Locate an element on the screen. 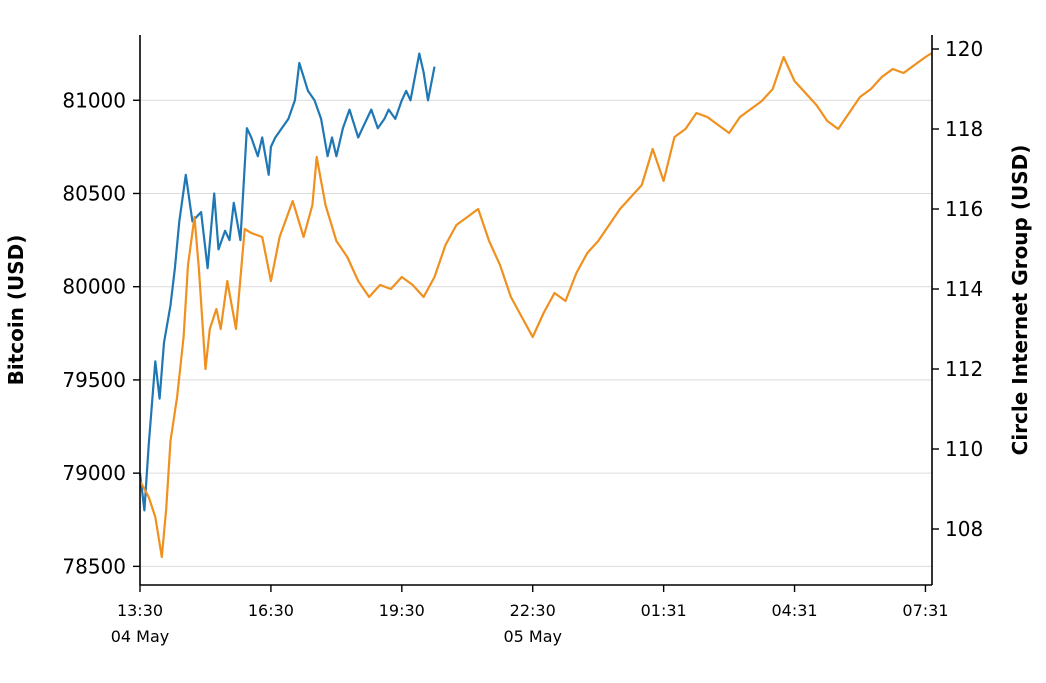 This screenshot has width=1046, height=683. left-y-tick-label: 78500 is located at coordinates (94, 566).